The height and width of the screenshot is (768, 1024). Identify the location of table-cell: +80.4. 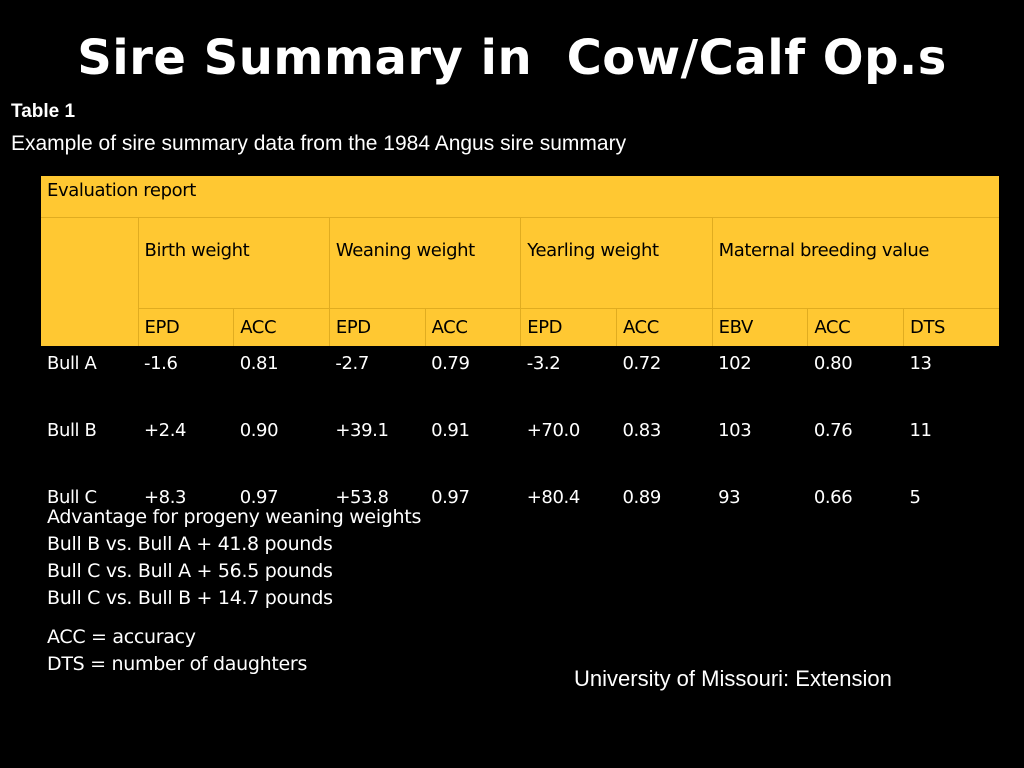
(553, 497).